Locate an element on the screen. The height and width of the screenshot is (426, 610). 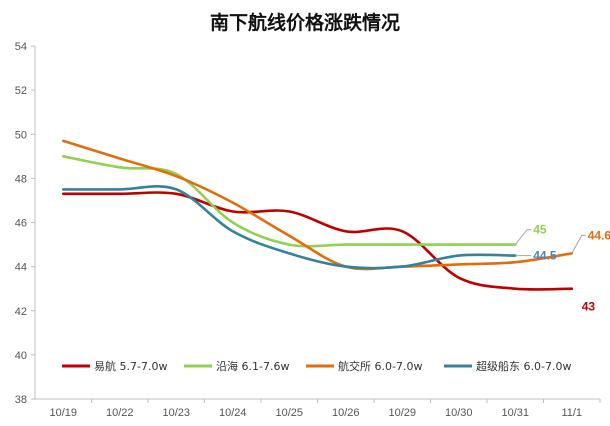
legend-label: 沿海 6.1-7.6w is located at coordinates (252, 366).